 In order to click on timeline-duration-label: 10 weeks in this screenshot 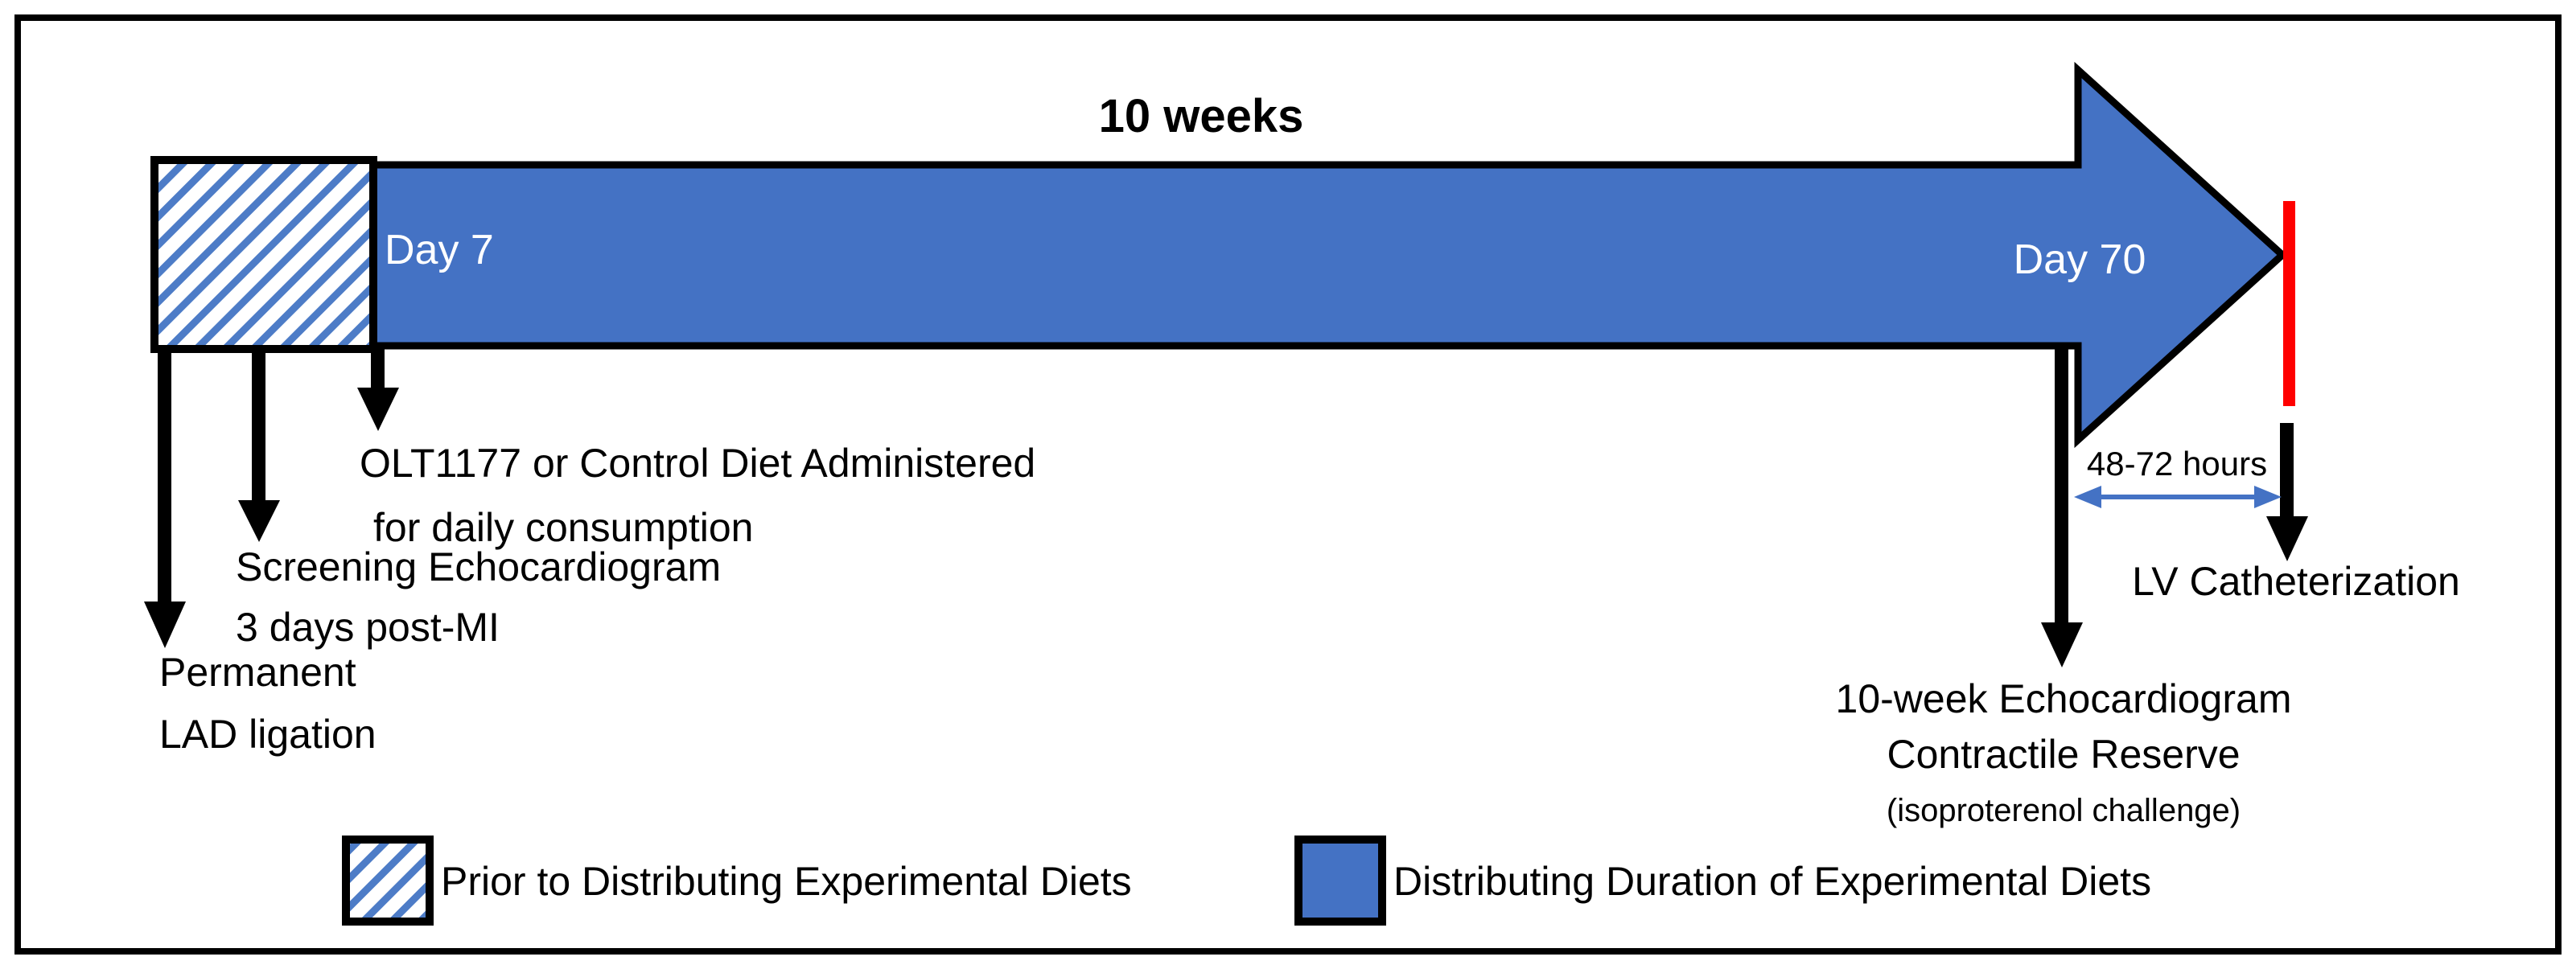, I will do `click(1201, 116)`.